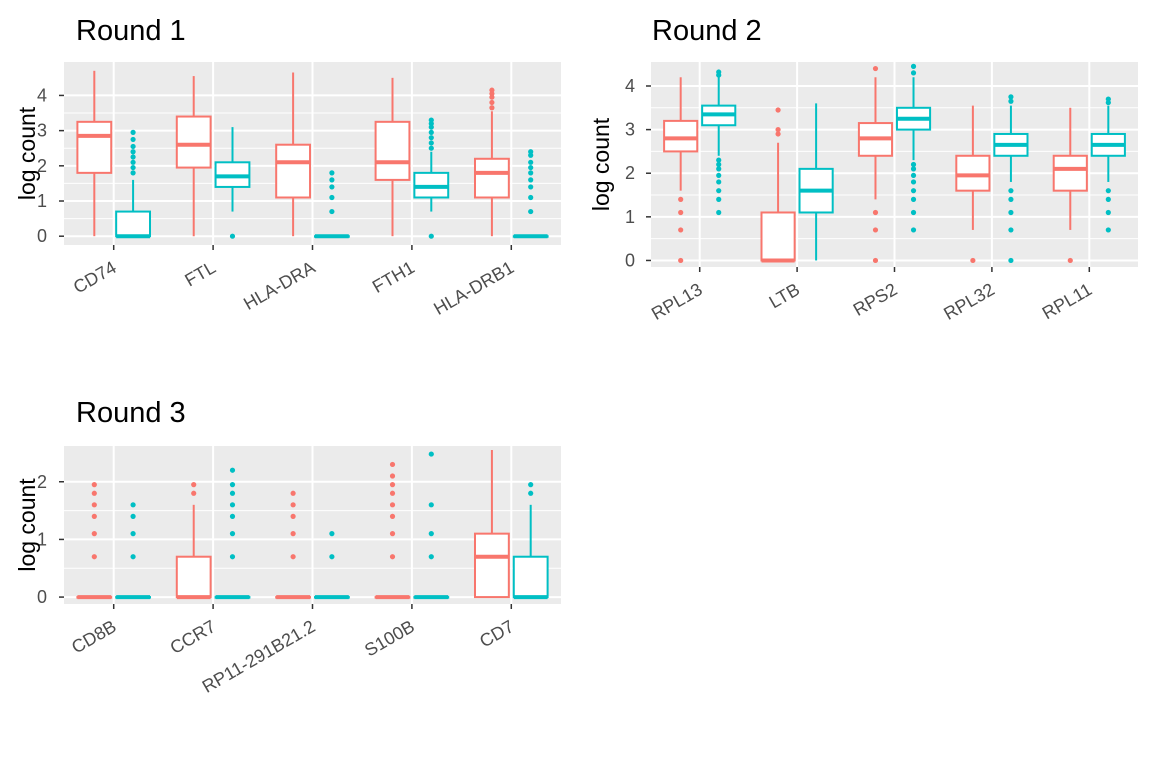  I want to click on panel-title: Round 2, so click(707, 31).